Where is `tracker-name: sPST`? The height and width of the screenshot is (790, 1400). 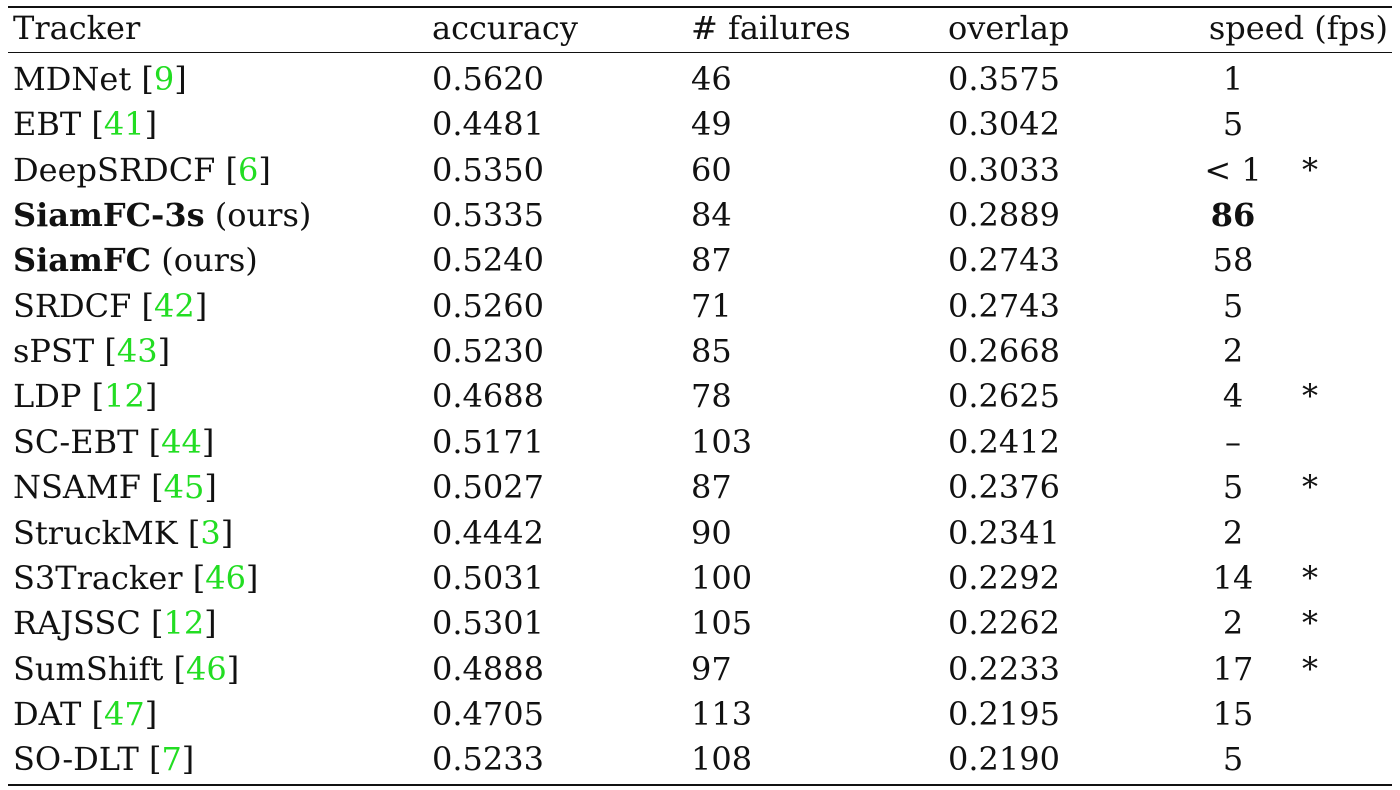 tracker-name: sPST is located at coordinates (54, 351).